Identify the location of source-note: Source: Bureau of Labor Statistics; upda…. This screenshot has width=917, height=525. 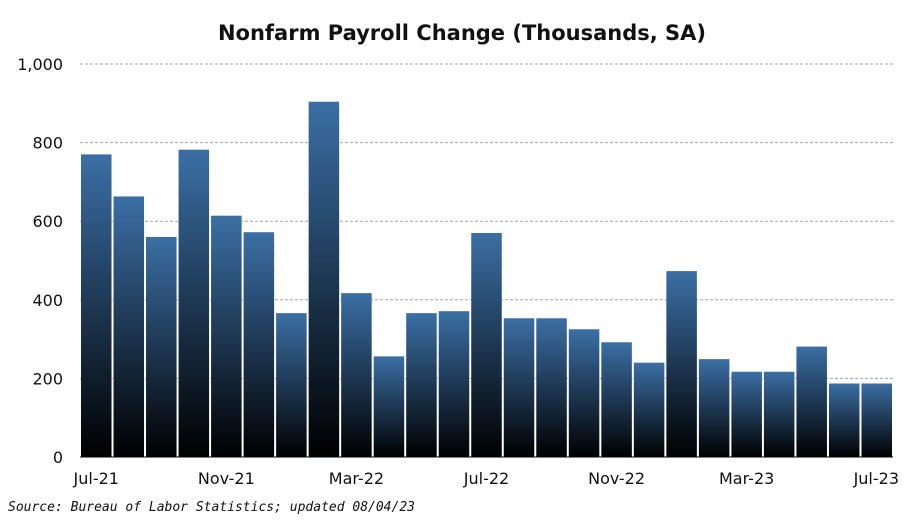
(211, 507).